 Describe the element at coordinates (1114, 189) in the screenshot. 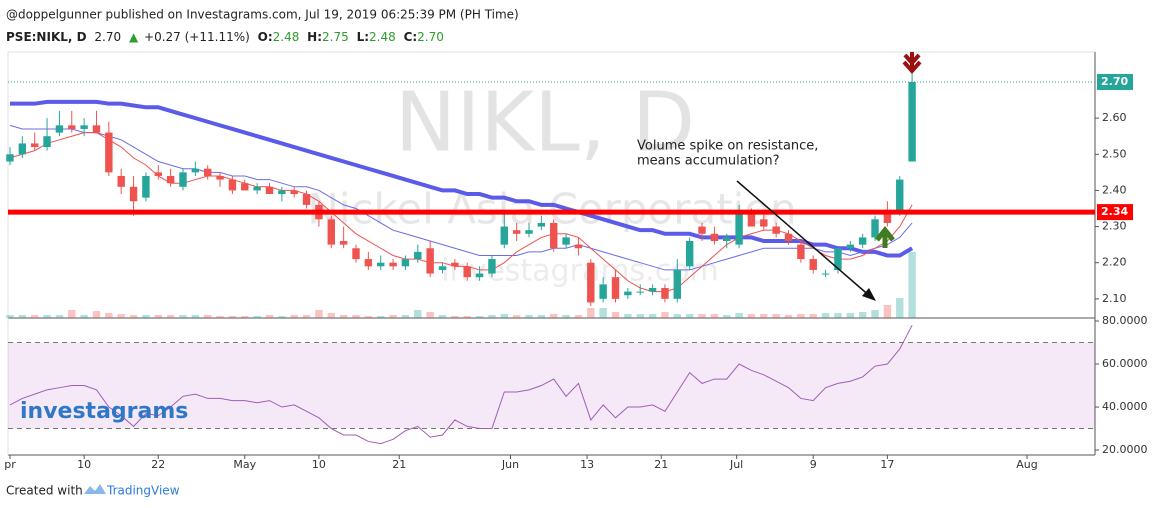

I see `y-tick-label: 2.40` at that location.